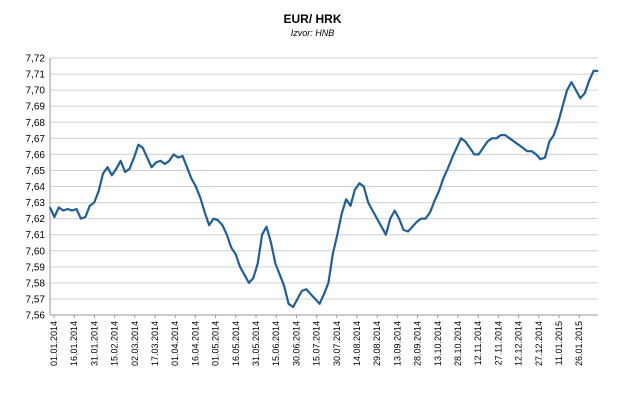 This screenshot has width=625, height=401. What do you see at coordinates (236, 343) in the screenshot?
I see `x-tick-label: 16.05.2014` at bounding box center [236, 343].